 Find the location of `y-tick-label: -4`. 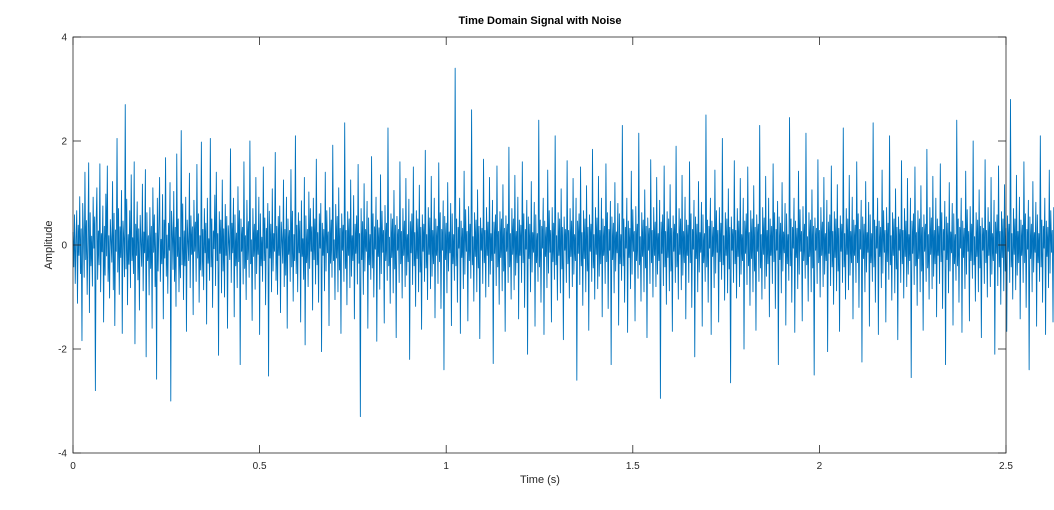

y-tick-label: -4 is located at coordinates (62, 454).